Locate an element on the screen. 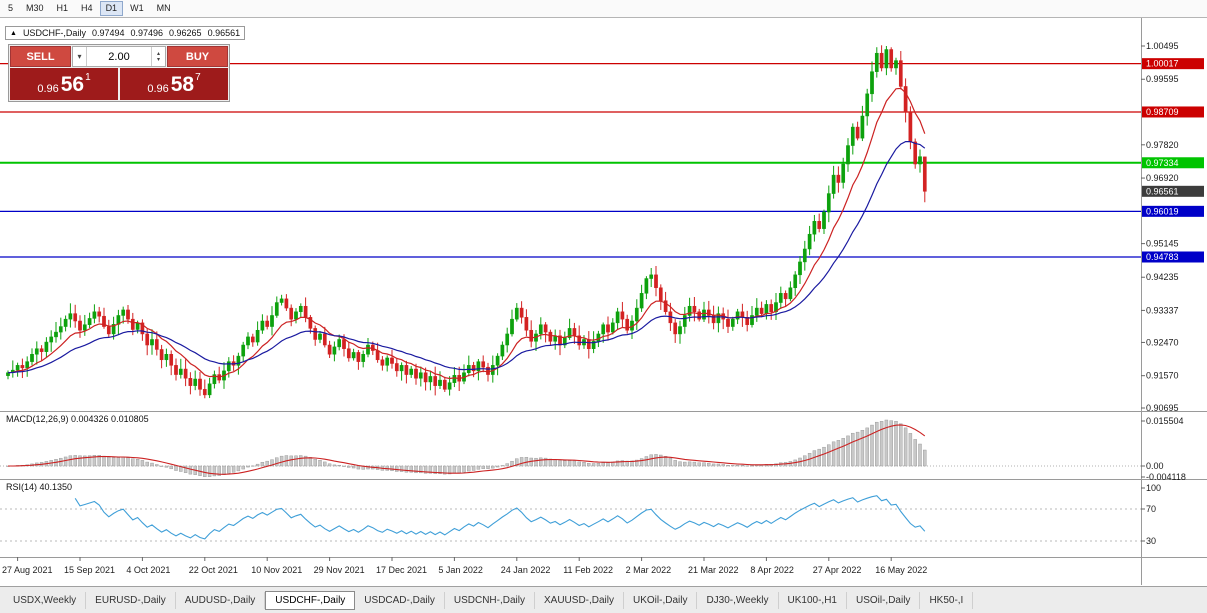 This screenshot has width=1207, height=613. volume-stepper: ▴ ▾ is located at coordinates (158, 56).